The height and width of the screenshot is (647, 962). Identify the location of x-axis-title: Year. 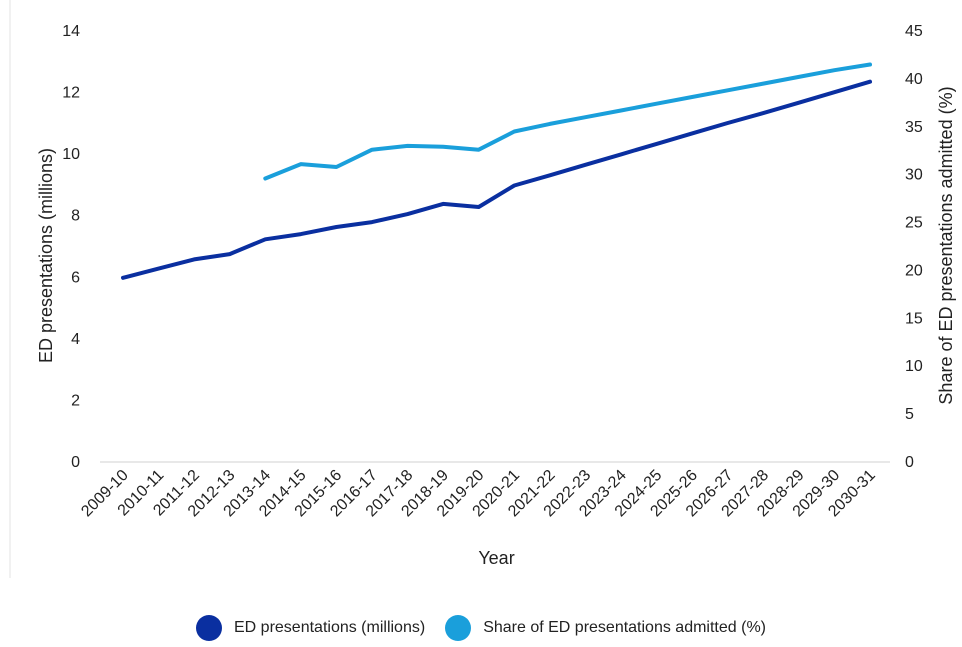
(496, 558).